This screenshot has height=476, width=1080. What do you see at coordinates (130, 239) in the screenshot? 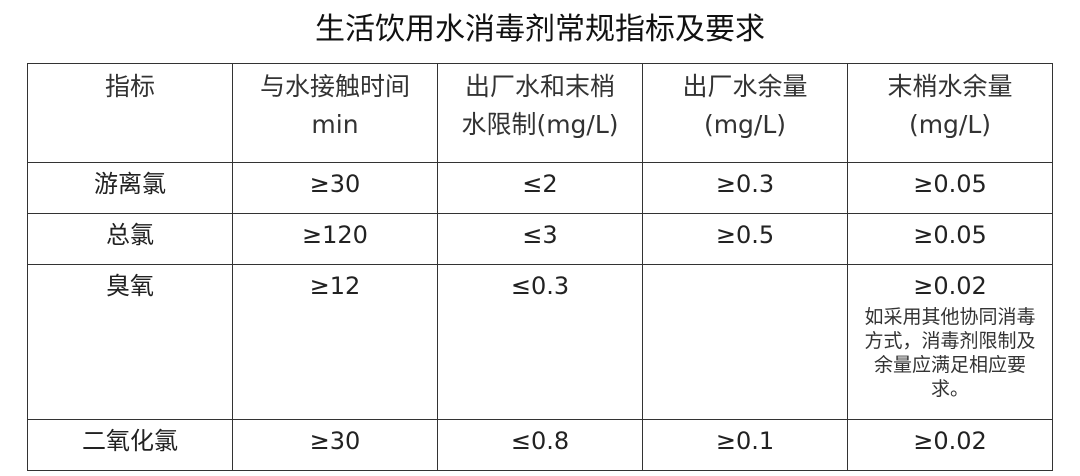
I see `cell-name: 总氯` at bounding box center [130, 239].